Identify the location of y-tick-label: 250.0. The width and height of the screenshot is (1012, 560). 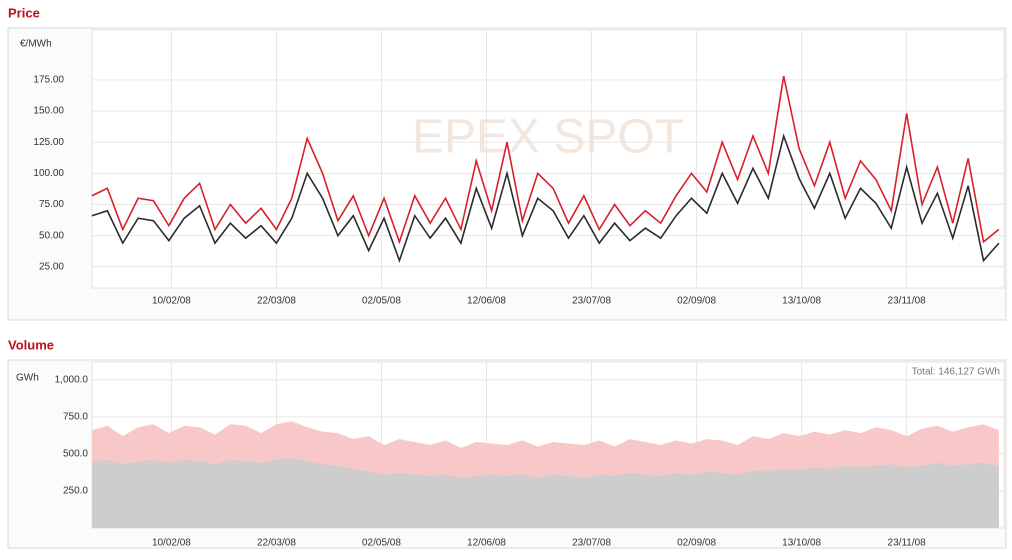
(75, 491).